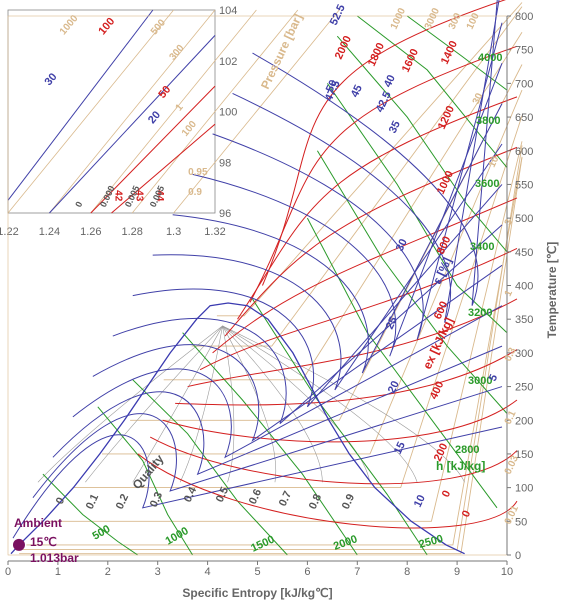 Image resolution: width=564 pixels, height=603 pixels. What do you see at coordinates (400, 448) in the screenshot?
I see `series-label: 15` at bounding box center [400, 448].